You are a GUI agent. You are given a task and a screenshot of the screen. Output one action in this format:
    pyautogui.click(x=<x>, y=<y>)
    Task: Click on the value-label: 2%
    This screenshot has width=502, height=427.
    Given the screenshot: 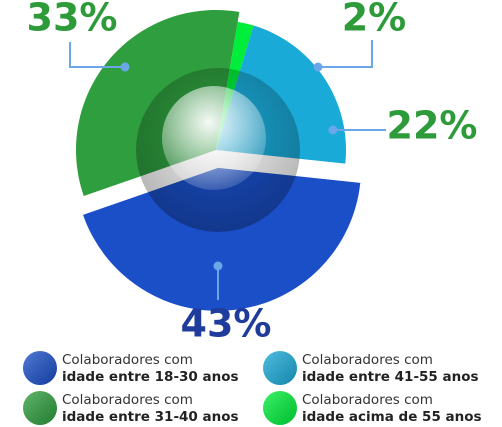 What is the action you would take?
    pyautogui.click(x=374, y=20)
    